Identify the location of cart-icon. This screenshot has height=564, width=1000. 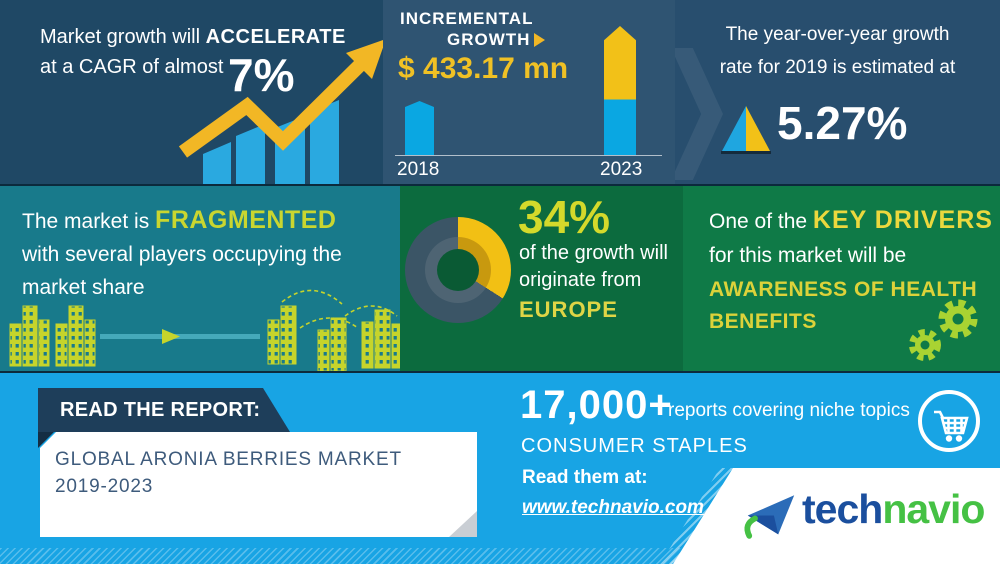
(949, 421).